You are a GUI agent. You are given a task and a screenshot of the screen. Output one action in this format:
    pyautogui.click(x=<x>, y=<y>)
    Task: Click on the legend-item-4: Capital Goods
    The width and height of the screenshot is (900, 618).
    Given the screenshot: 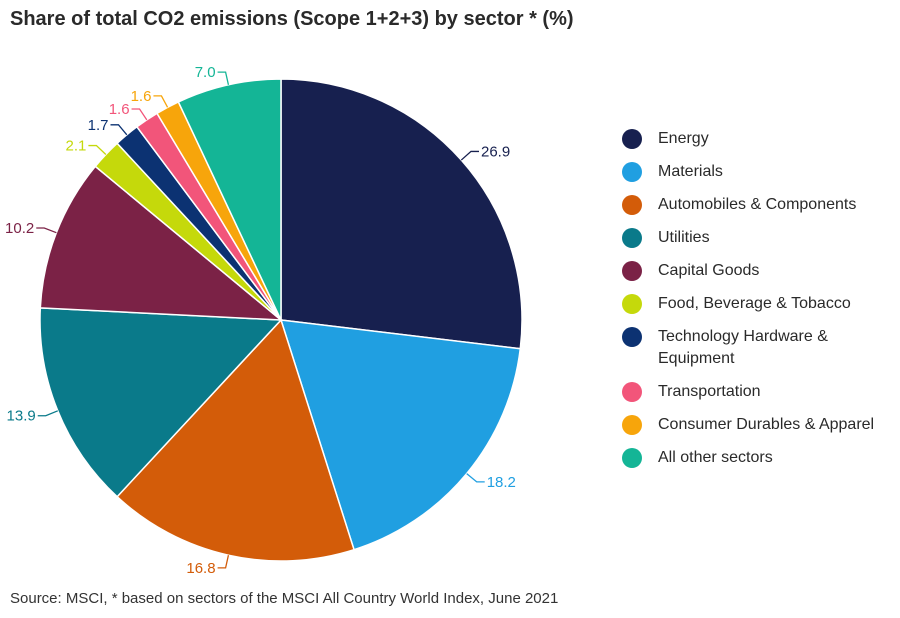 What is the action you would take?
    pyautogui.click(x=757, y=271)
    